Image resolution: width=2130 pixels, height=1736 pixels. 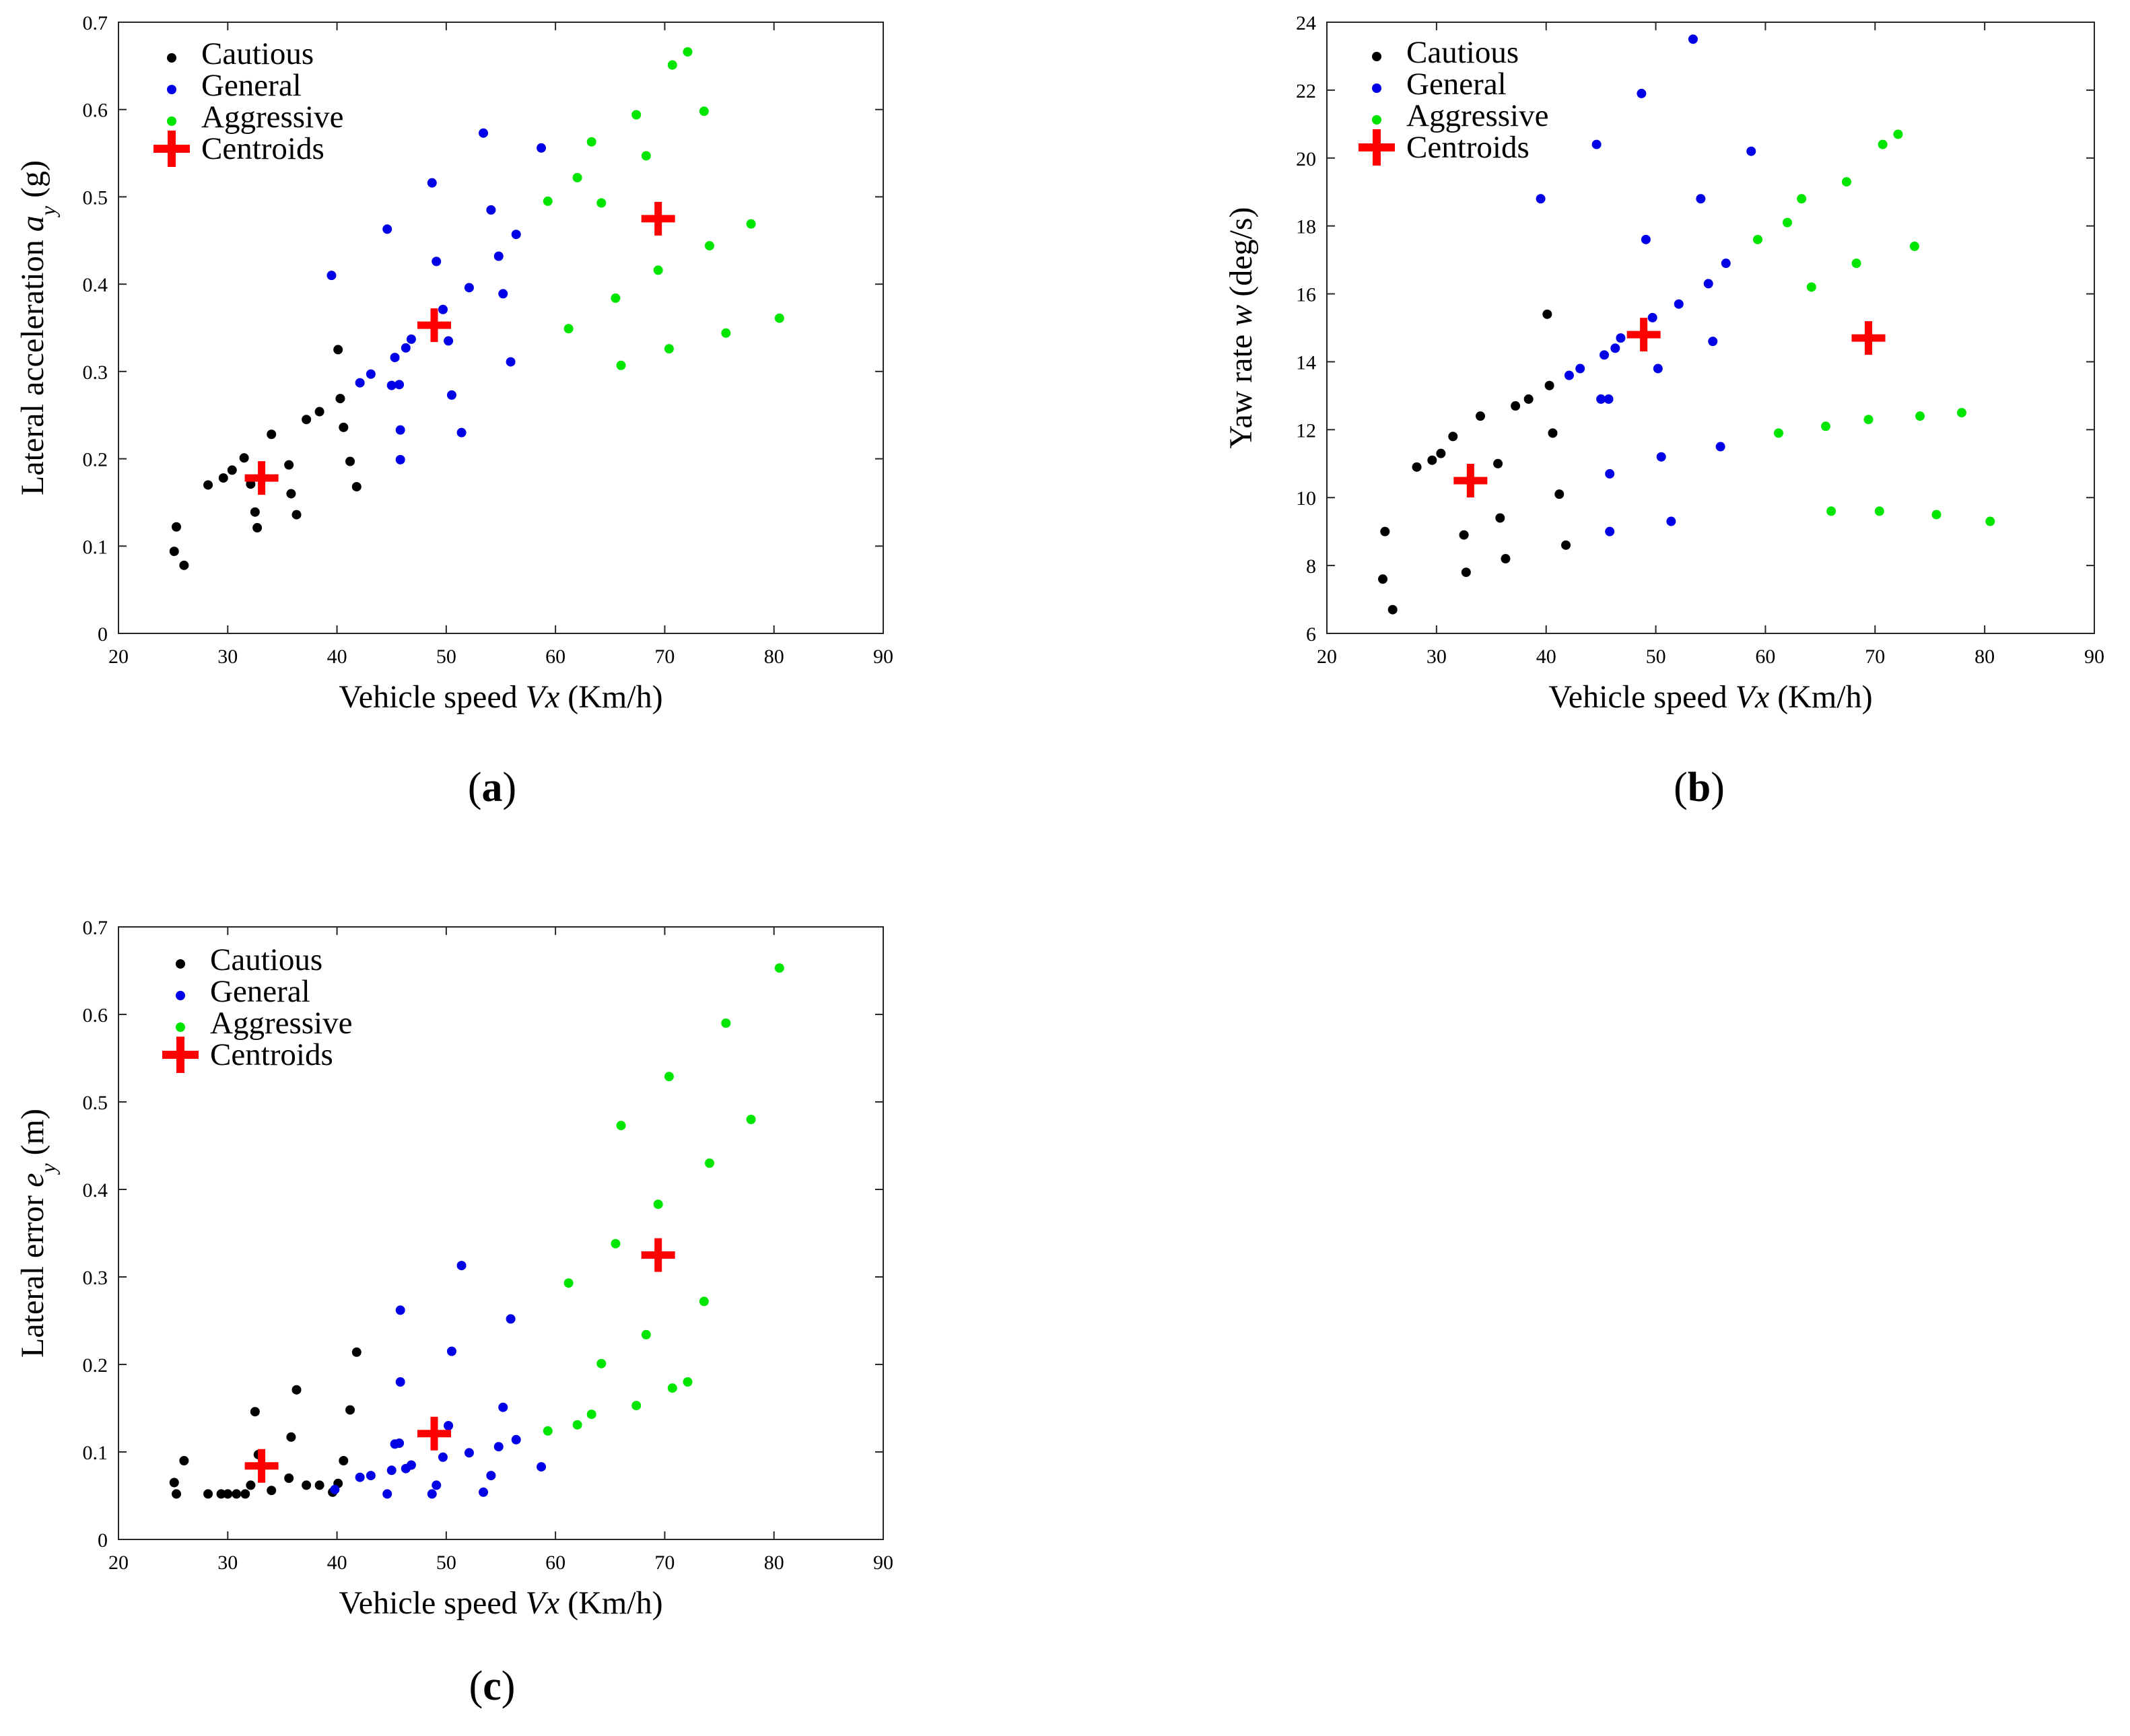 What do you see at coordinates (95, 547) in the screenshot?
I see `y-tick-label: 0.1` at bounding box center [95, 547].